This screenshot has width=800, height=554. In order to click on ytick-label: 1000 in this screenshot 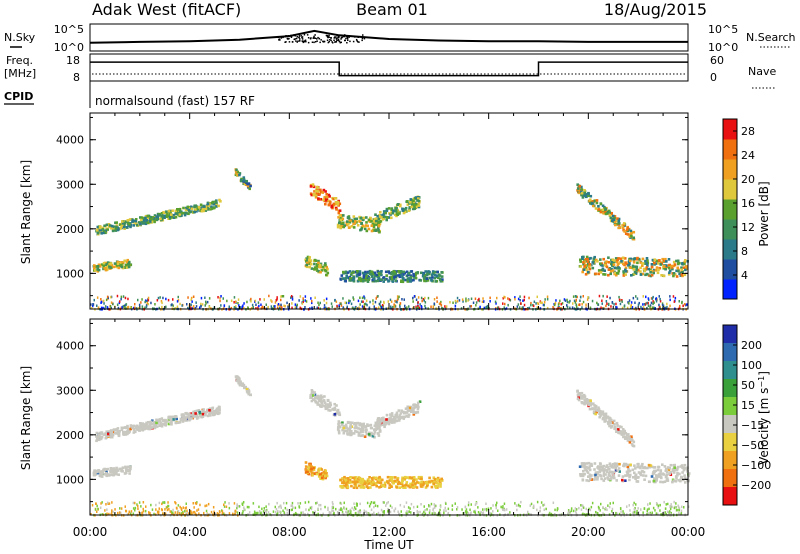, I will do `click(70, 273)`.